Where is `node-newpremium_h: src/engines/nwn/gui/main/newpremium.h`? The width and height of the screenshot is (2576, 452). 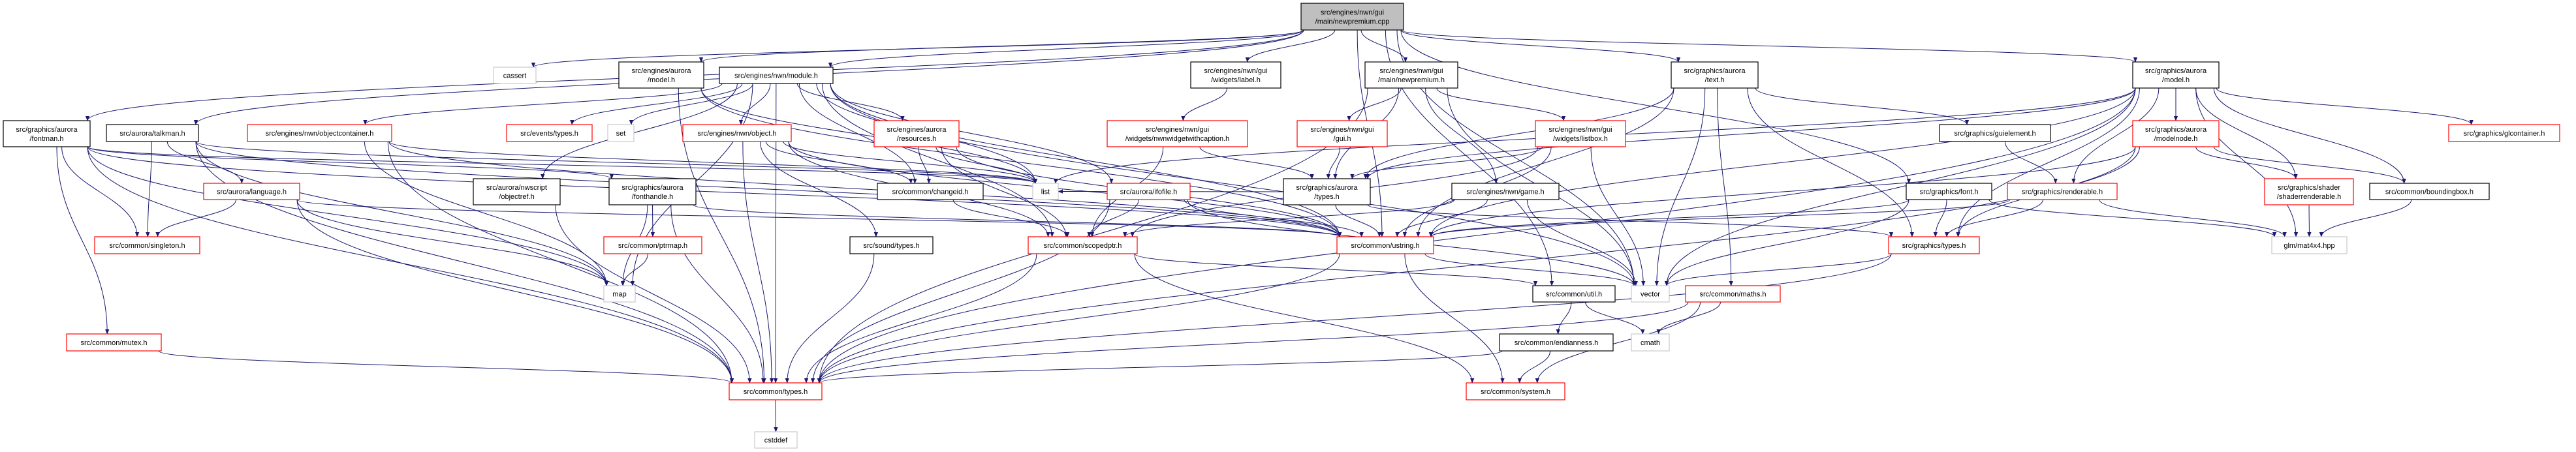 node-newpremium_h: src/engines/nwn/gui/main/newpremium.h is located at coordinates (1411, 75).